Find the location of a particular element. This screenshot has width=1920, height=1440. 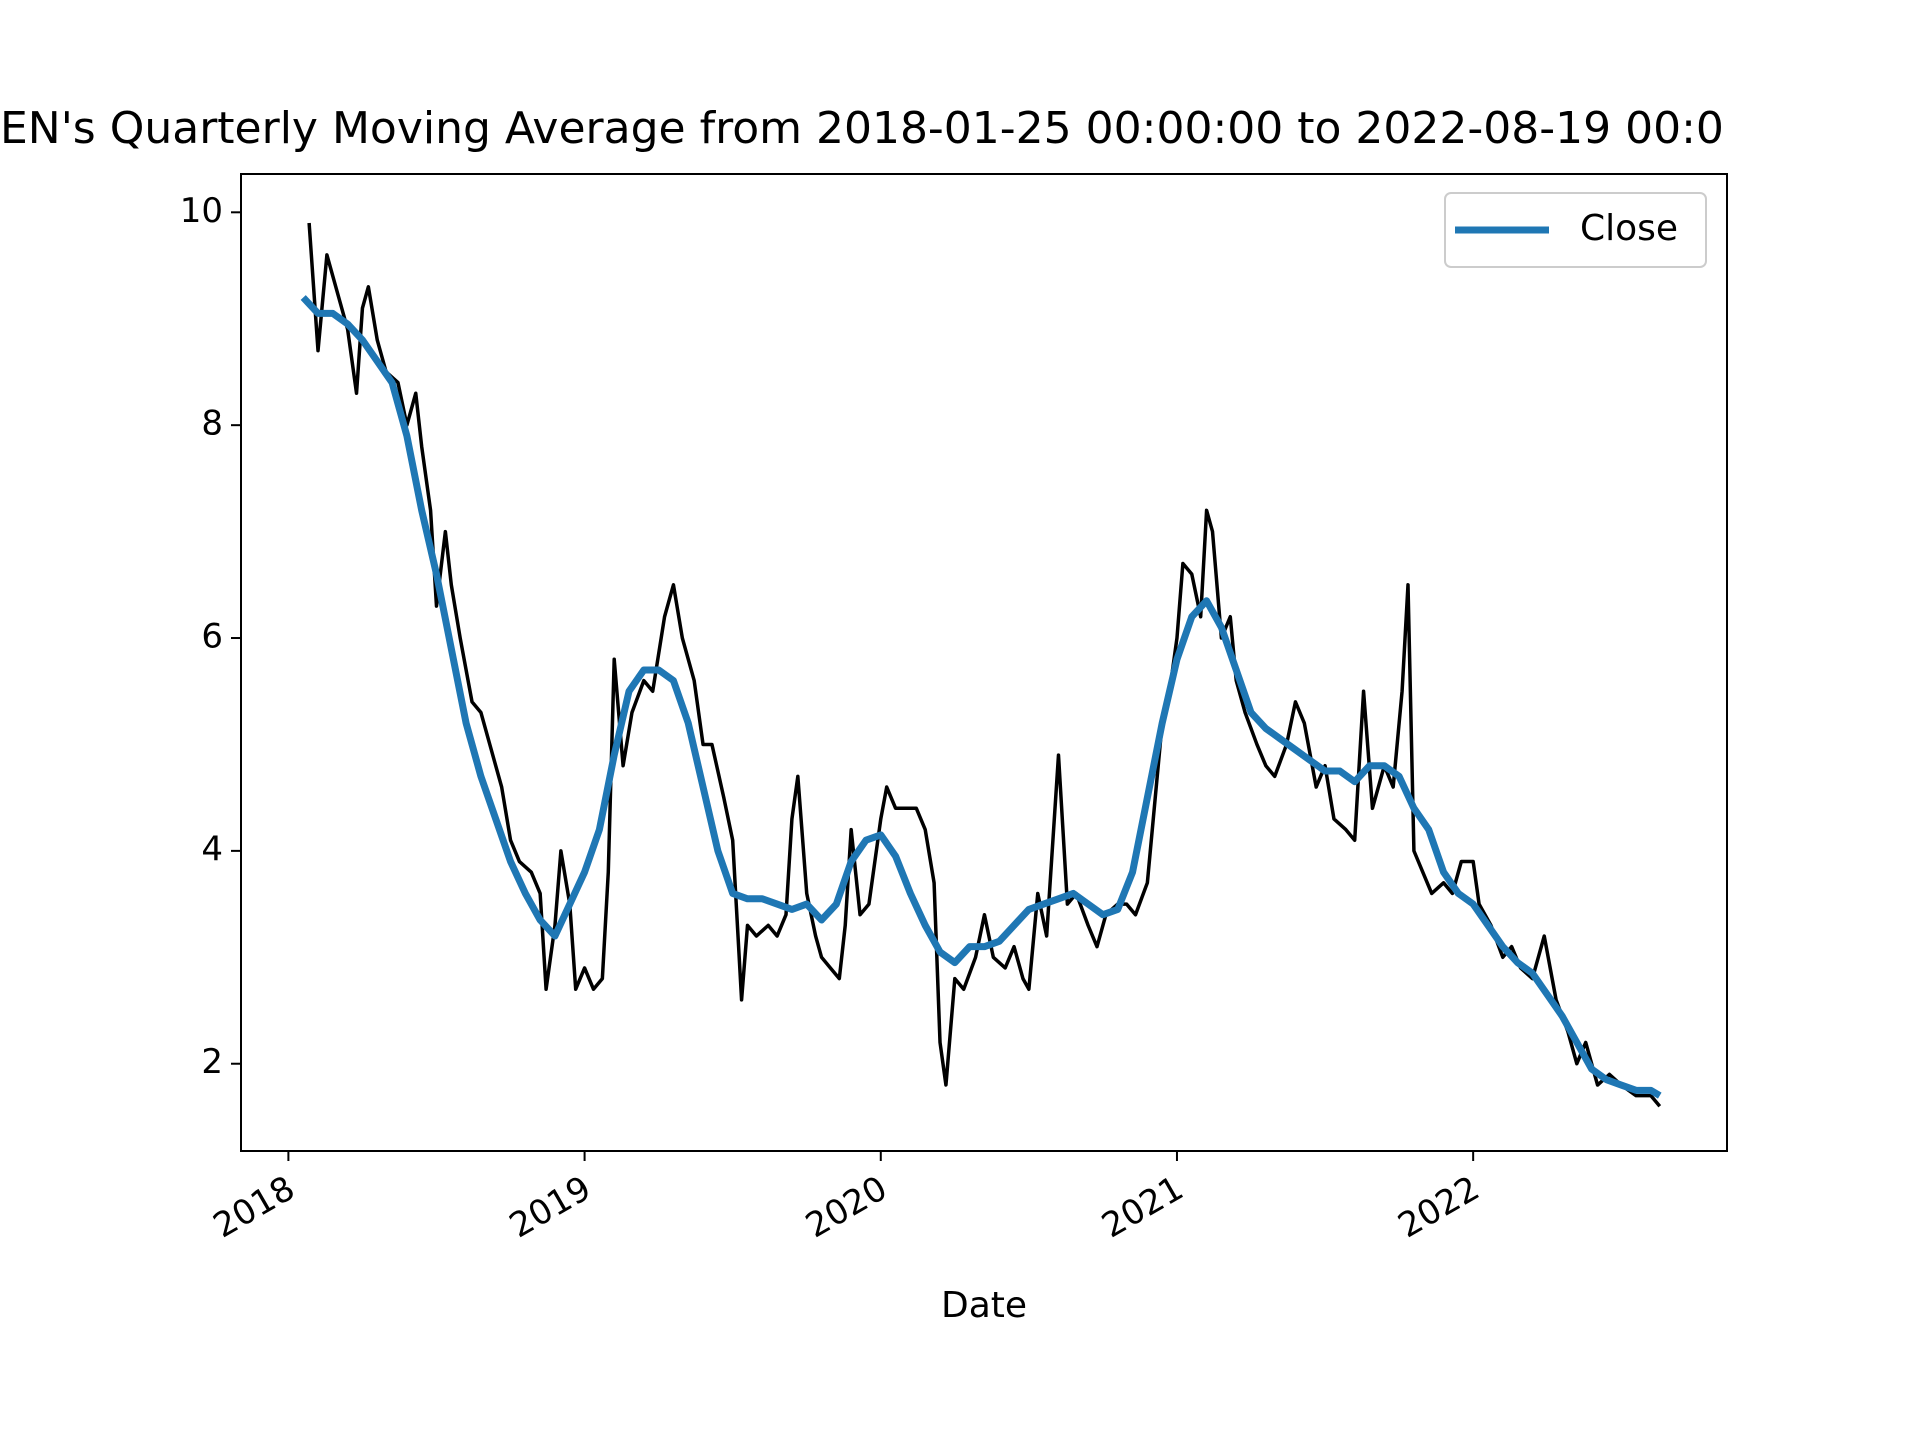

x-tick-label: 2019 is located at coordinates (550, 1207).